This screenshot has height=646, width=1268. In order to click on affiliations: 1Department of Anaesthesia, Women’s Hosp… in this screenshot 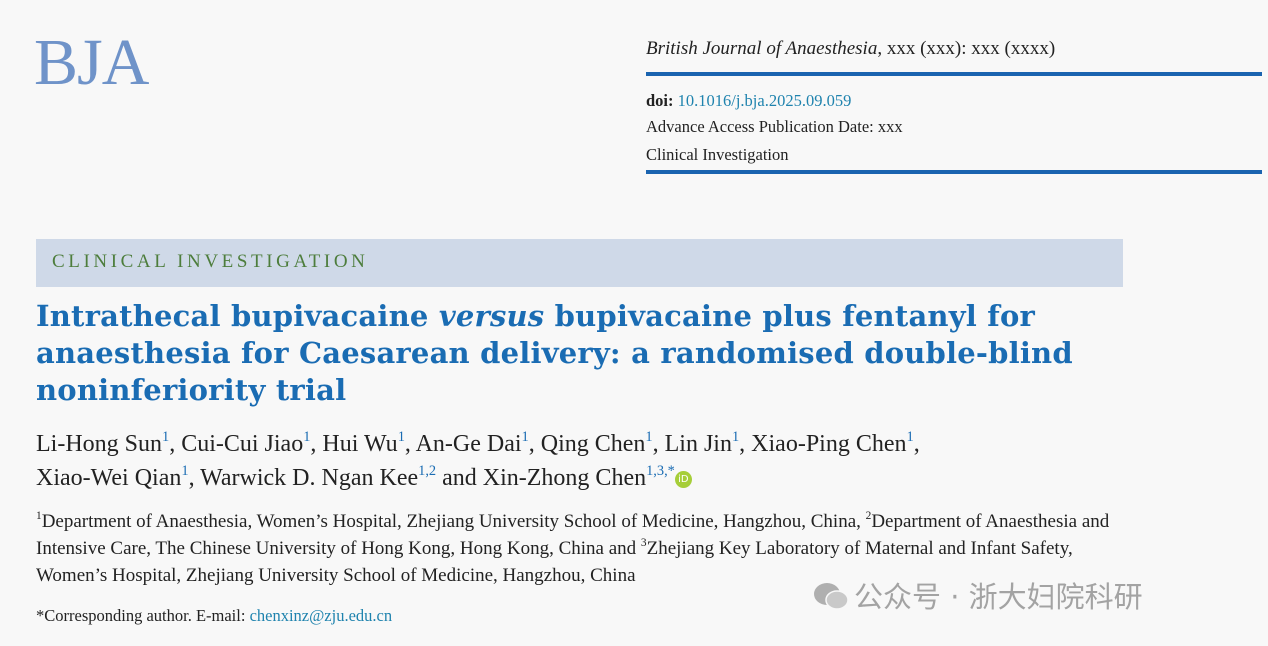, I will do `click(586, 548)`.